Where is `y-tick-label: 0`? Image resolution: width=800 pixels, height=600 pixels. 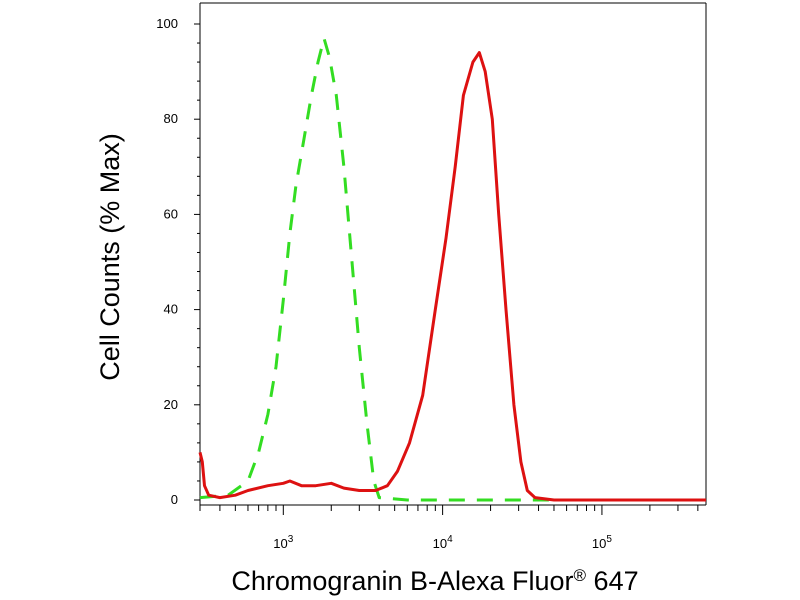
y-tick-label: 0 is located at coordinates (174, 499).